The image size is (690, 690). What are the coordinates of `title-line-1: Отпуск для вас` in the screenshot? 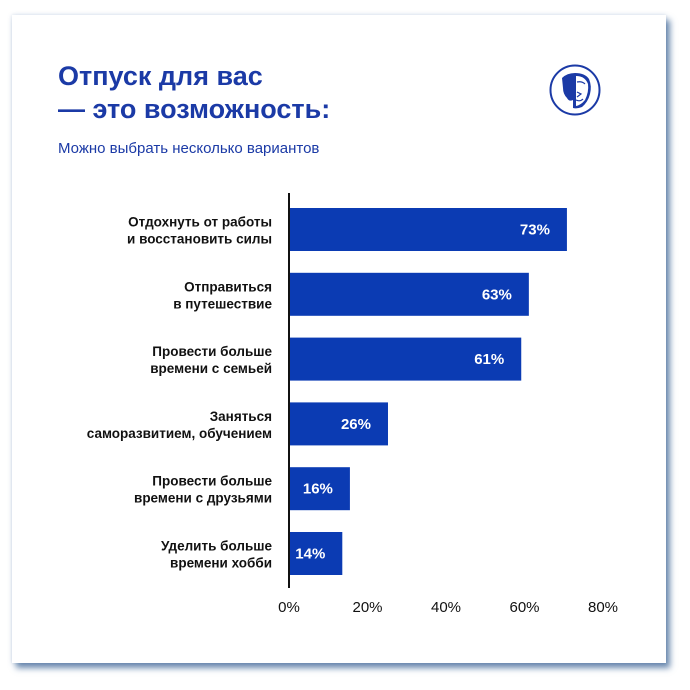 It's located at (160, 76).